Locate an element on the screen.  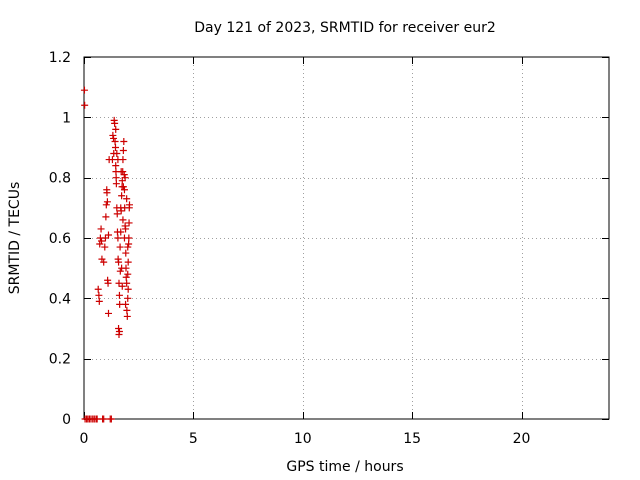
data-points is located at coordinates (106, 254).